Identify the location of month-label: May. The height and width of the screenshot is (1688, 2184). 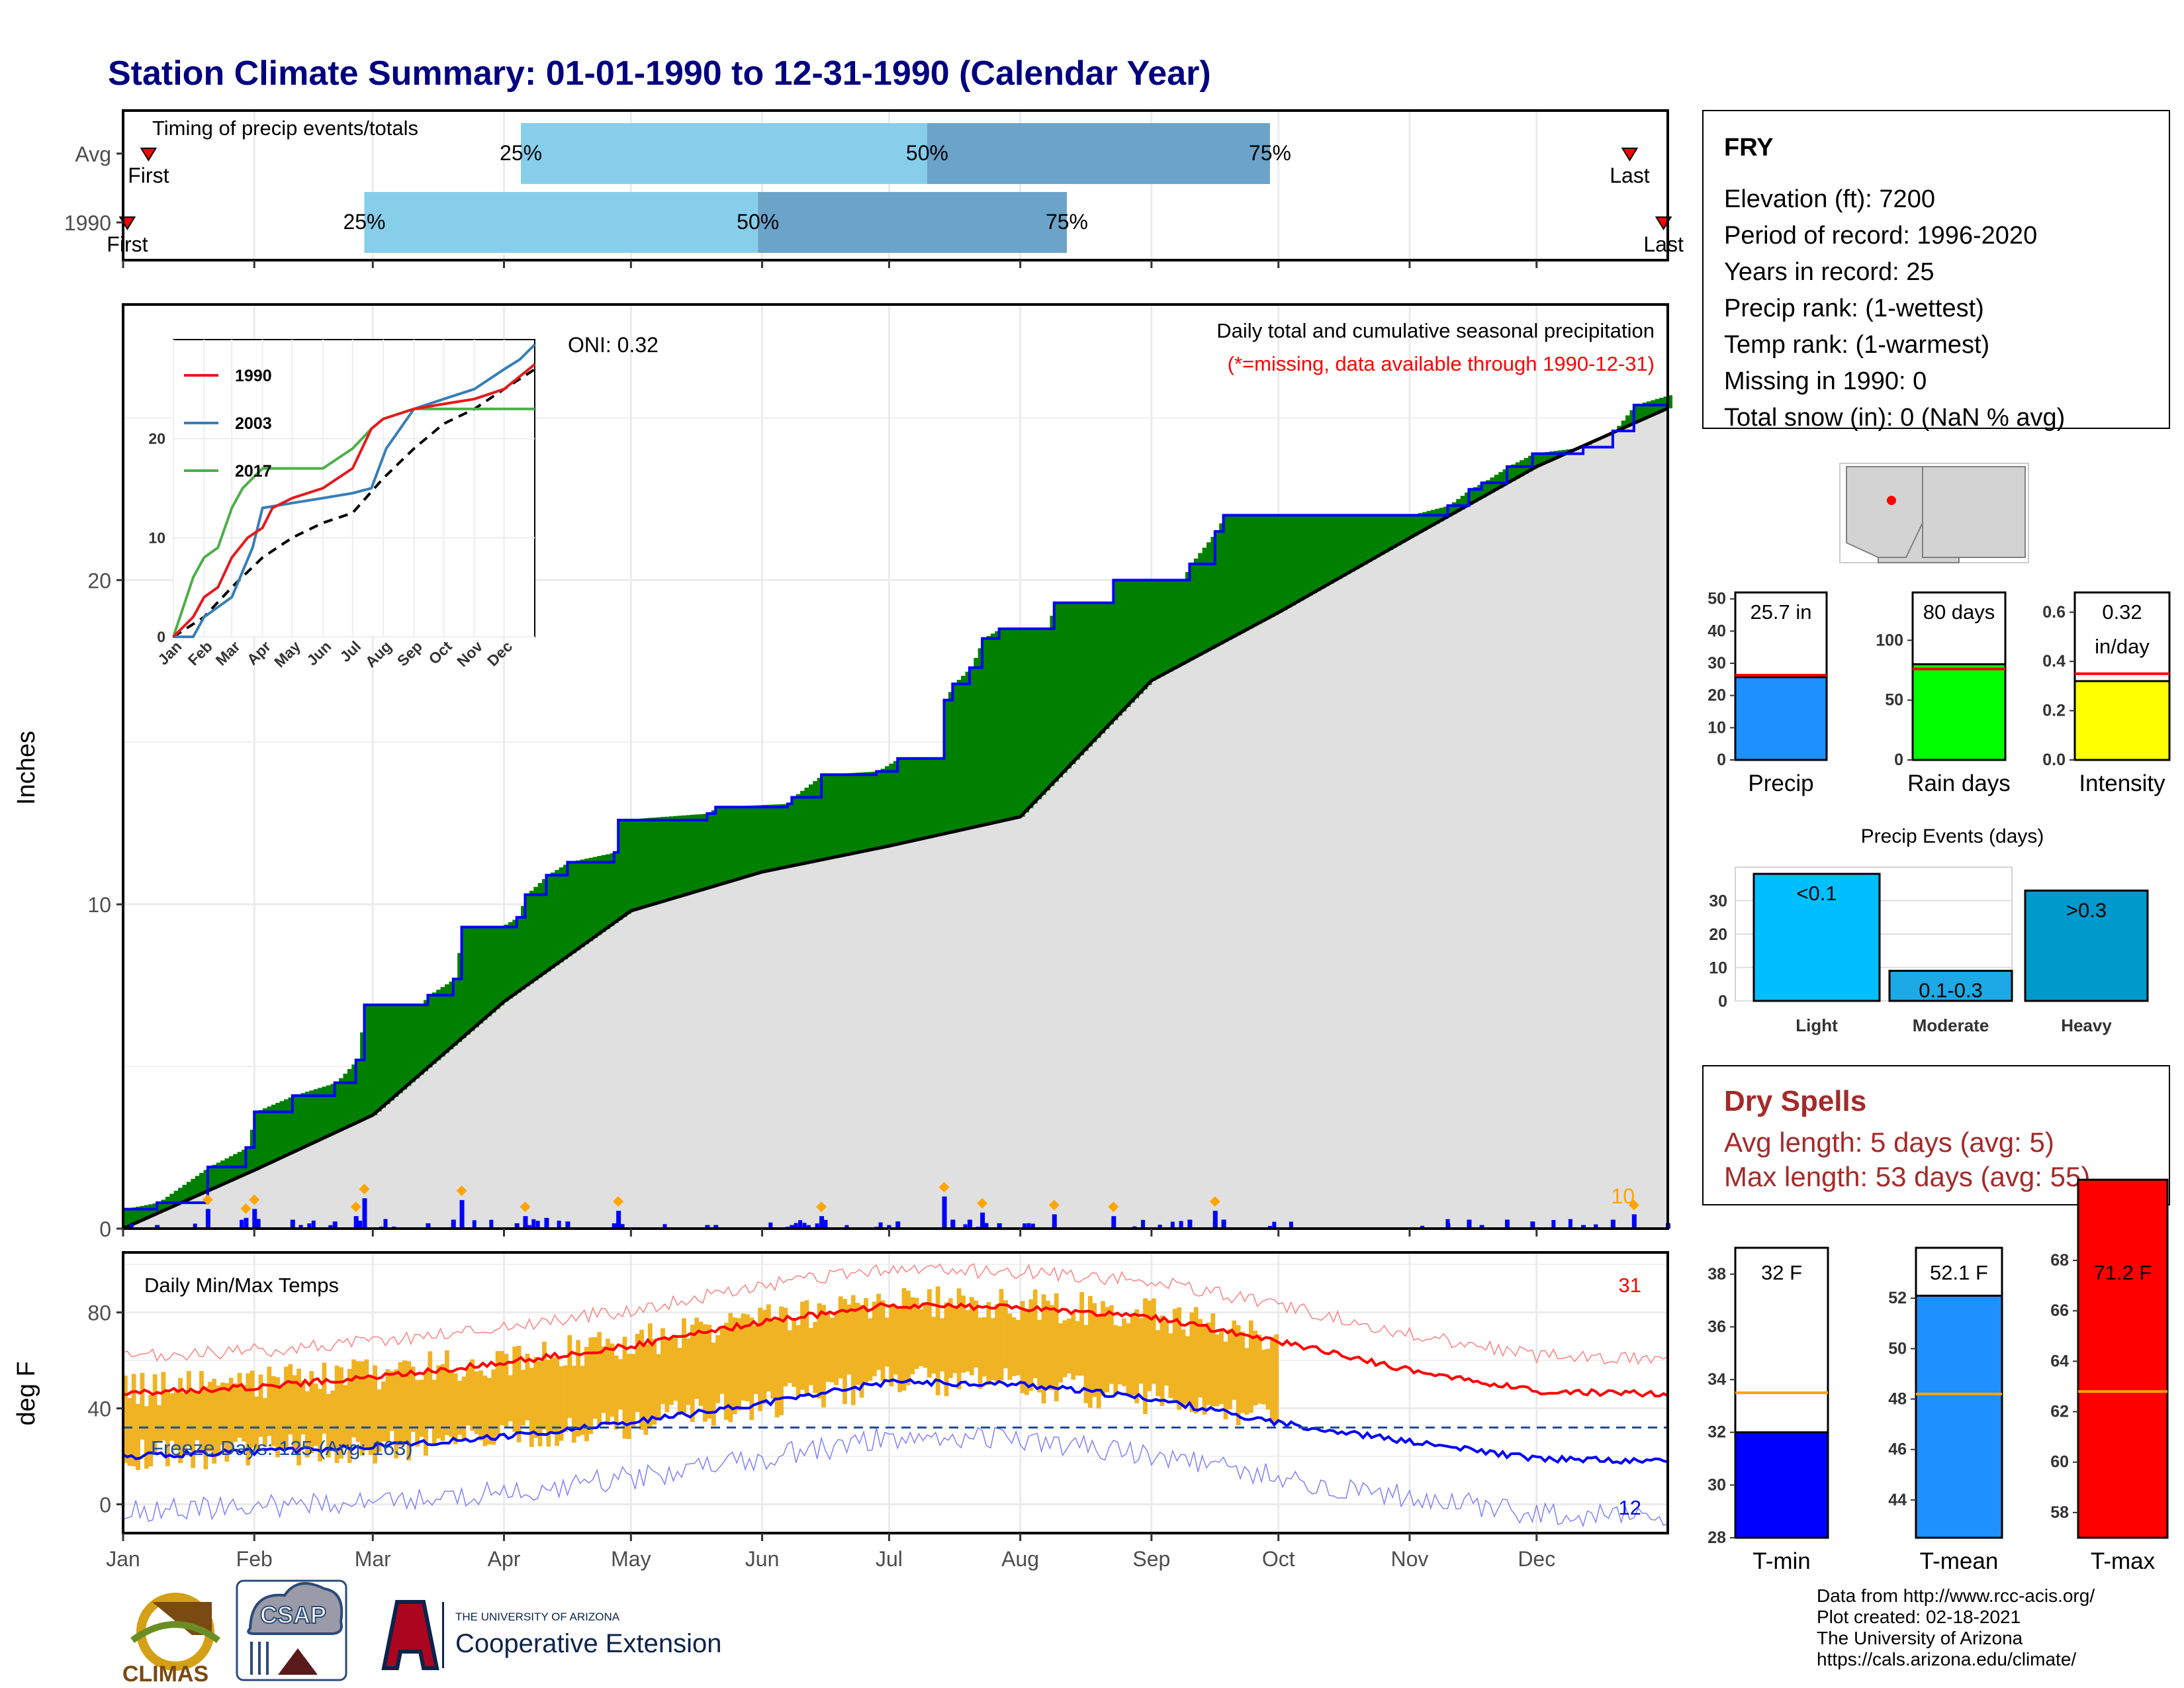
(631, 1559).